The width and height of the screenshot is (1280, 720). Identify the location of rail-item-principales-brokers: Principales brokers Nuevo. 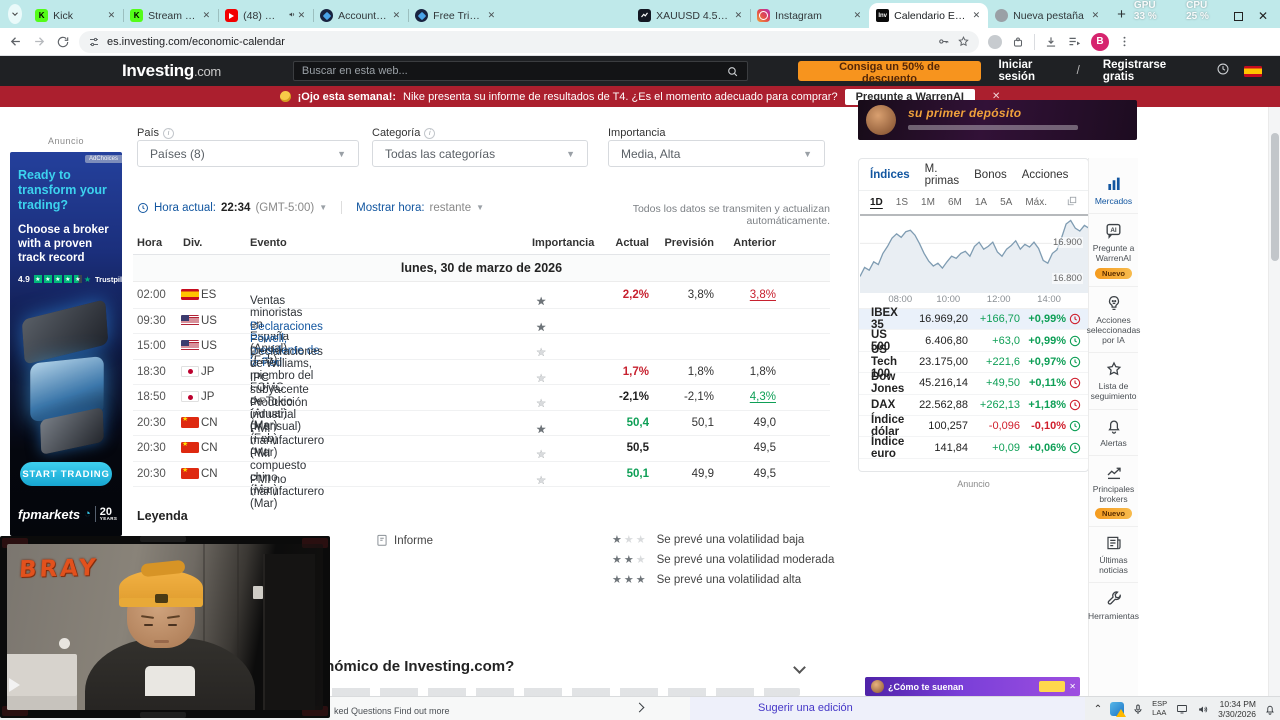
(1113, 492).